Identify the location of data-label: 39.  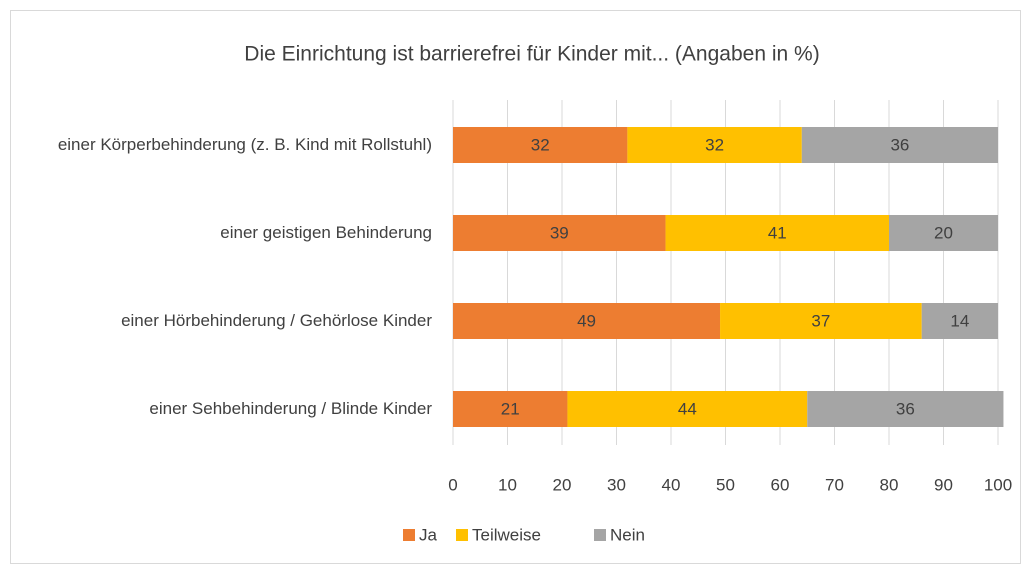
(559, 232).